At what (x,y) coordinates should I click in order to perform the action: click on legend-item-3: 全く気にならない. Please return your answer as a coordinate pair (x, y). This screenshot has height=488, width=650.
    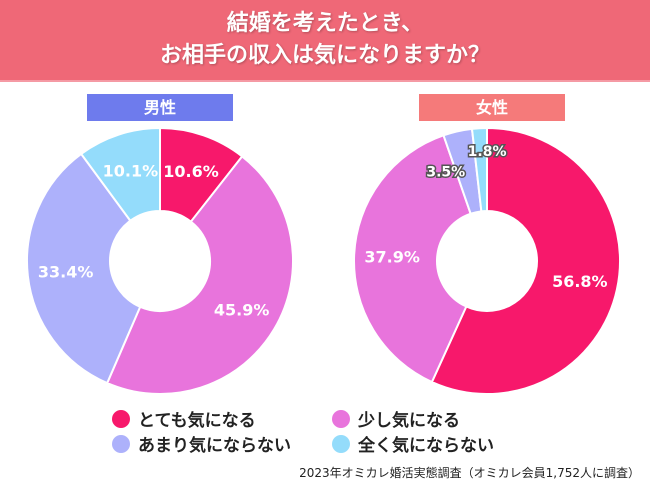
    Looking at the image, I should click on (413, 443).